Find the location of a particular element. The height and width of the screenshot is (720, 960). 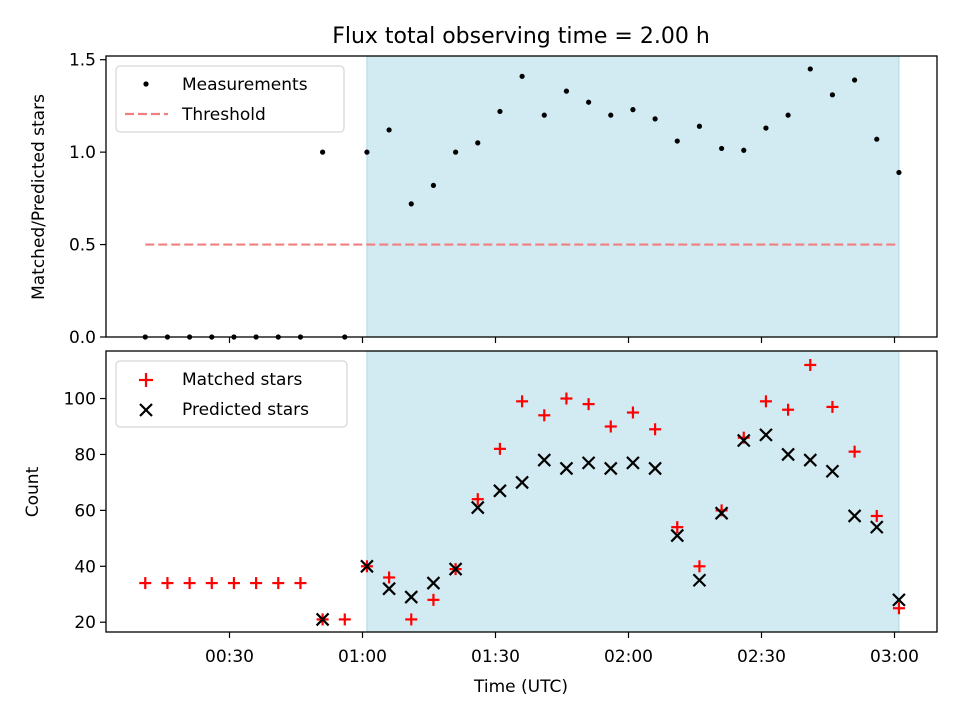

count-x-tick-label: 03:00 is located at coordinates (894, 657).